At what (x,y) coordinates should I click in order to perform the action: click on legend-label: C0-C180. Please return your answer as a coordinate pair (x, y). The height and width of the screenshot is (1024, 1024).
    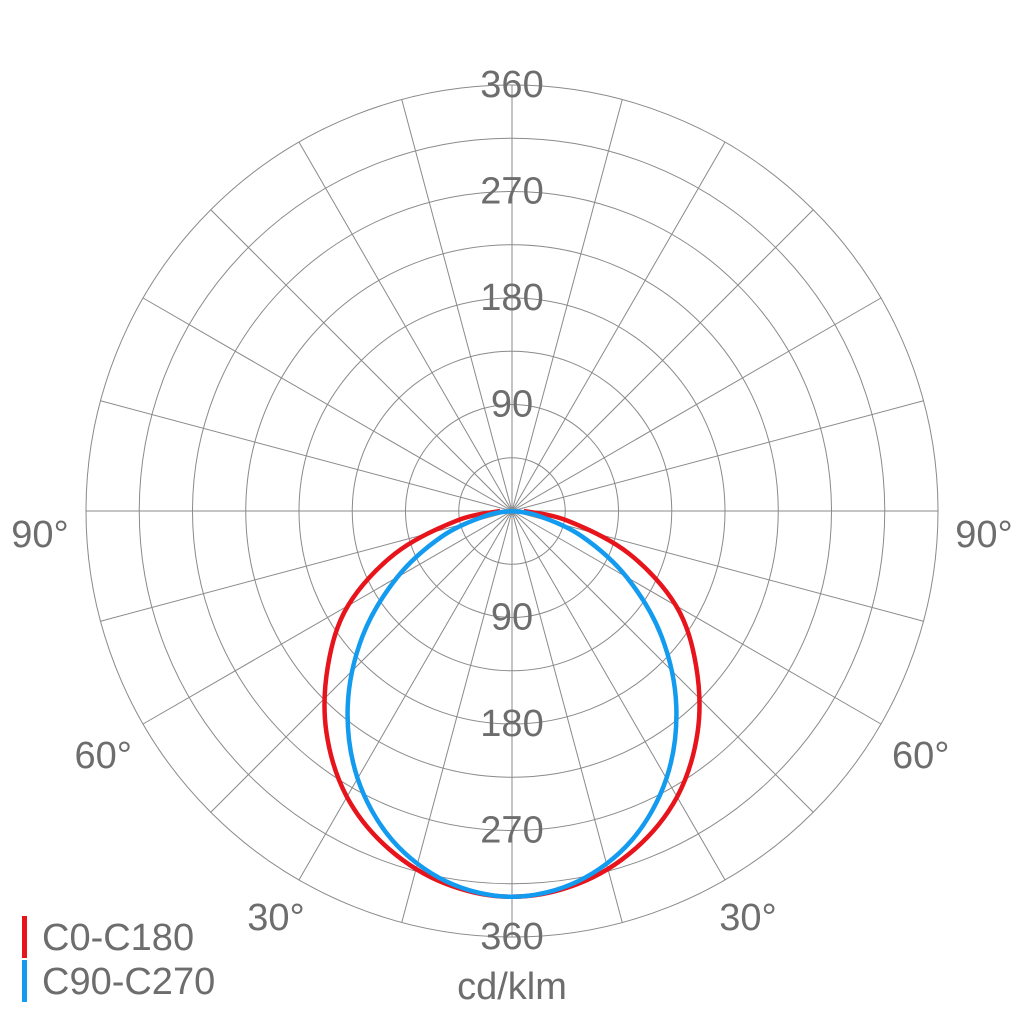
    Looking at the image, I should click on (118, 938).